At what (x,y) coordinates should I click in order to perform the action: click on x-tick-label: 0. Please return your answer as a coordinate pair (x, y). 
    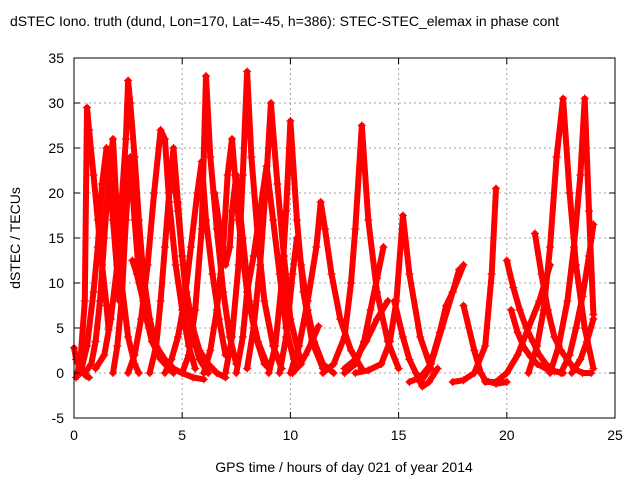
    Looking at the image, I should click on (74, 435).